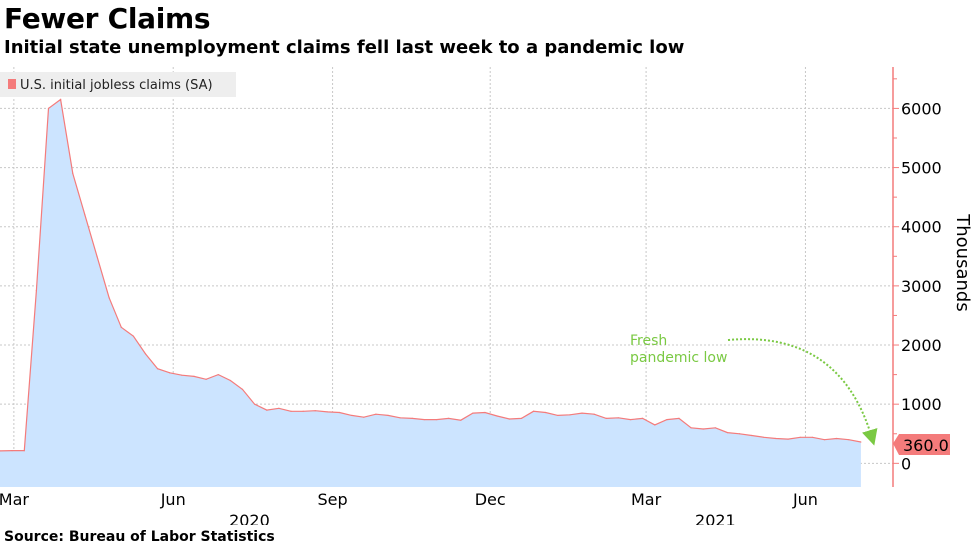 Image resolution: width=977 pixels, height=549 pixels. Describe the element at coordinates (409, 507) in the screenshot. I see `x-axis: Mar Jun Sep Dec Mar Jun 2020 2021` at that location.